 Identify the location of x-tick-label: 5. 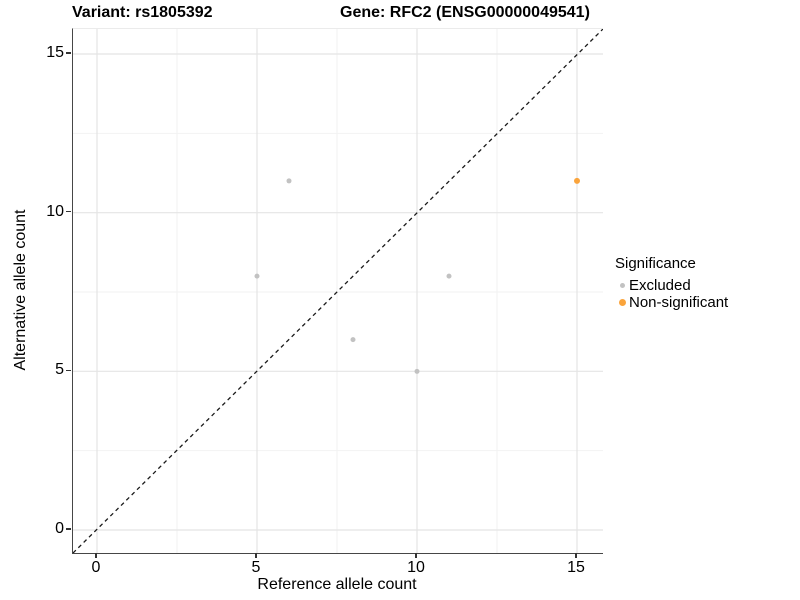
(256, 567).